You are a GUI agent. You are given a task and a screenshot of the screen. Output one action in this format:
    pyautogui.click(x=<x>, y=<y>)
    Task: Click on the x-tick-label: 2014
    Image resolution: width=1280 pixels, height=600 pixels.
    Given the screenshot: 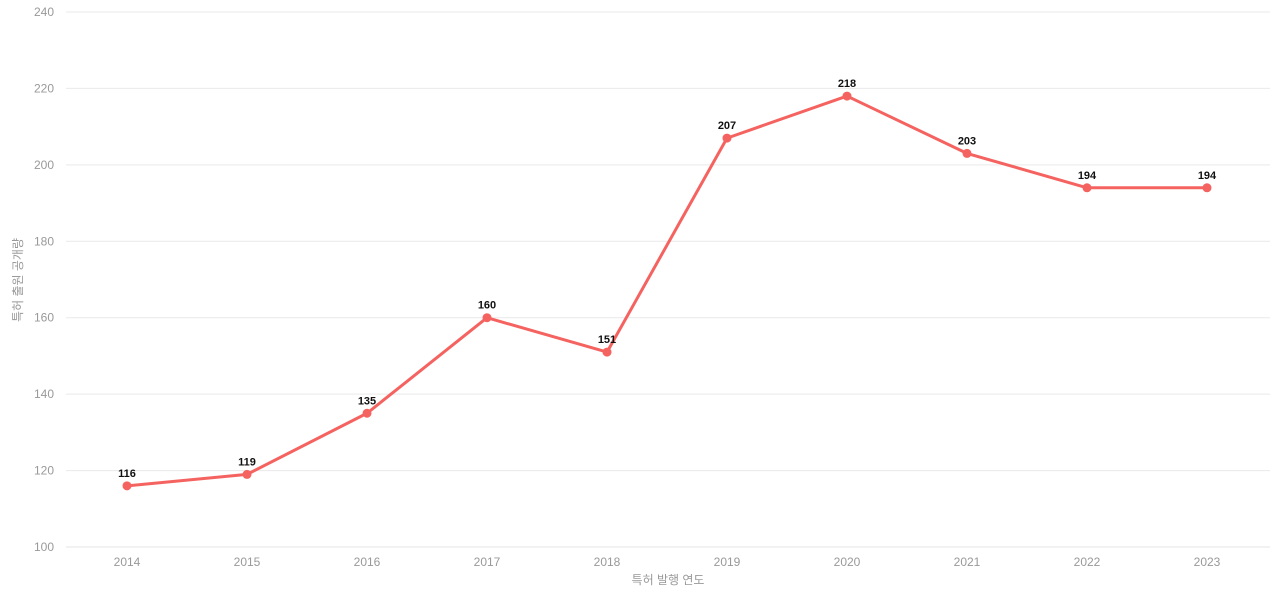 What is the action you would take?
    pyautogui.click(x=127, y=562)
    